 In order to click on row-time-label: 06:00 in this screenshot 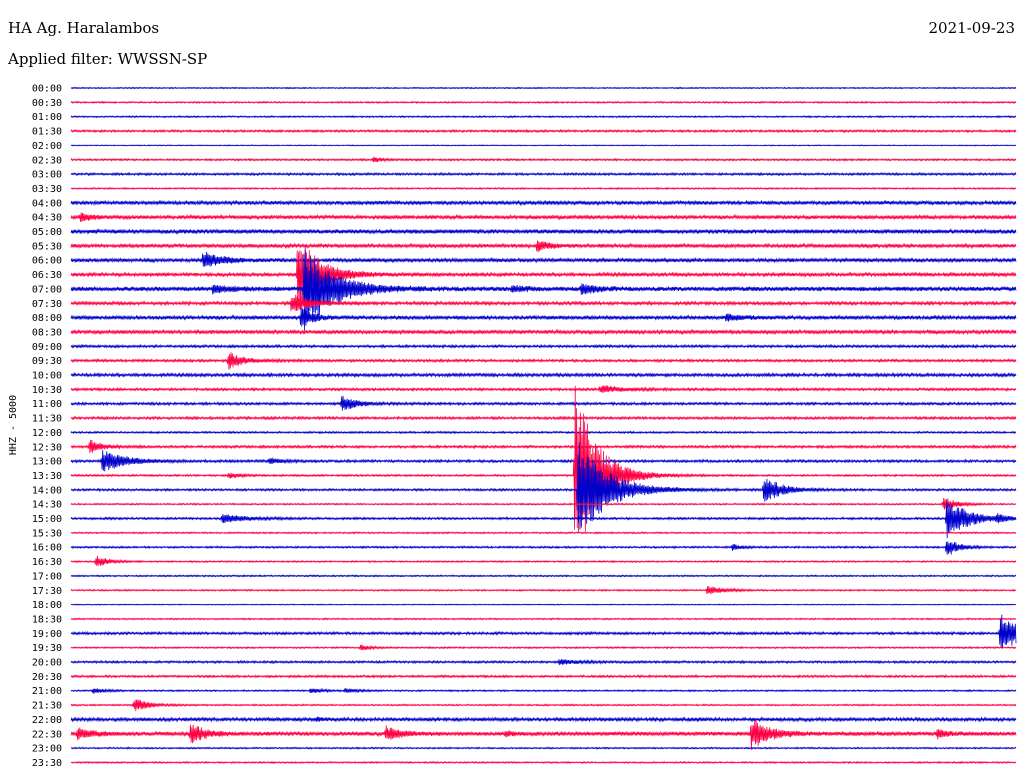, I will do `click(47, 261)`.